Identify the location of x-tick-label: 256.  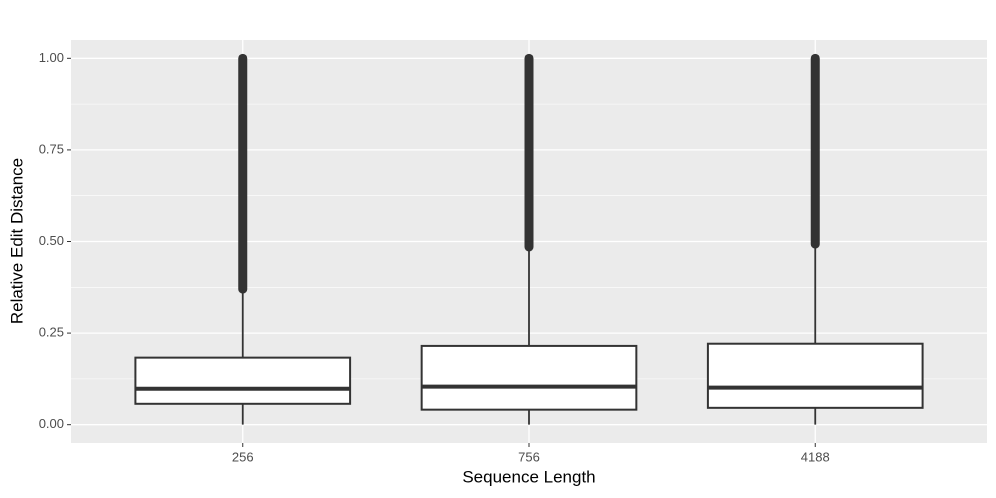
(243, 456).